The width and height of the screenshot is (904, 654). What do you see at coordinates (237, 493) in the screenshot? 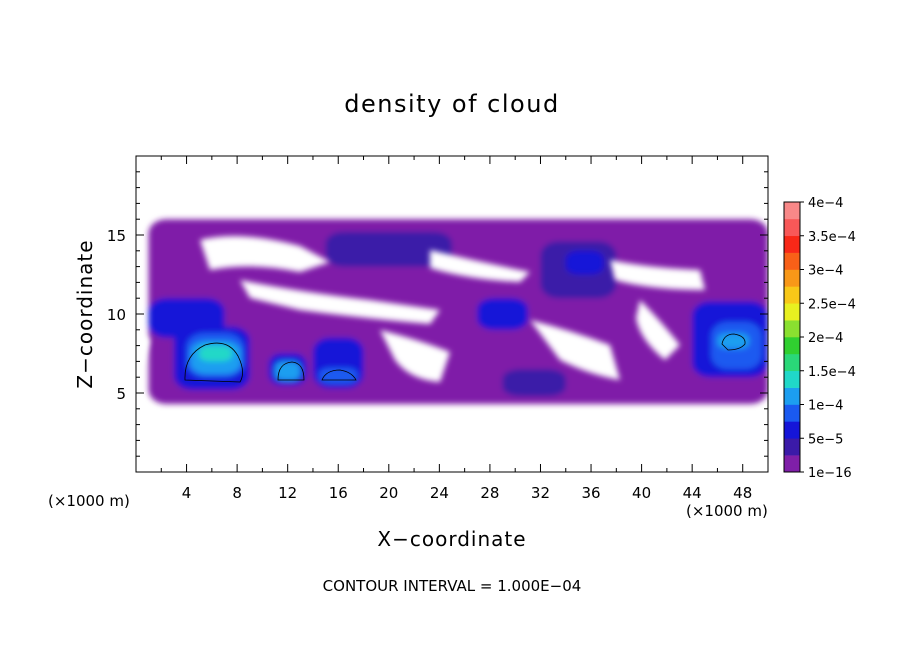
I see `x-tick-label: 8` at bounding box center [237, 493].